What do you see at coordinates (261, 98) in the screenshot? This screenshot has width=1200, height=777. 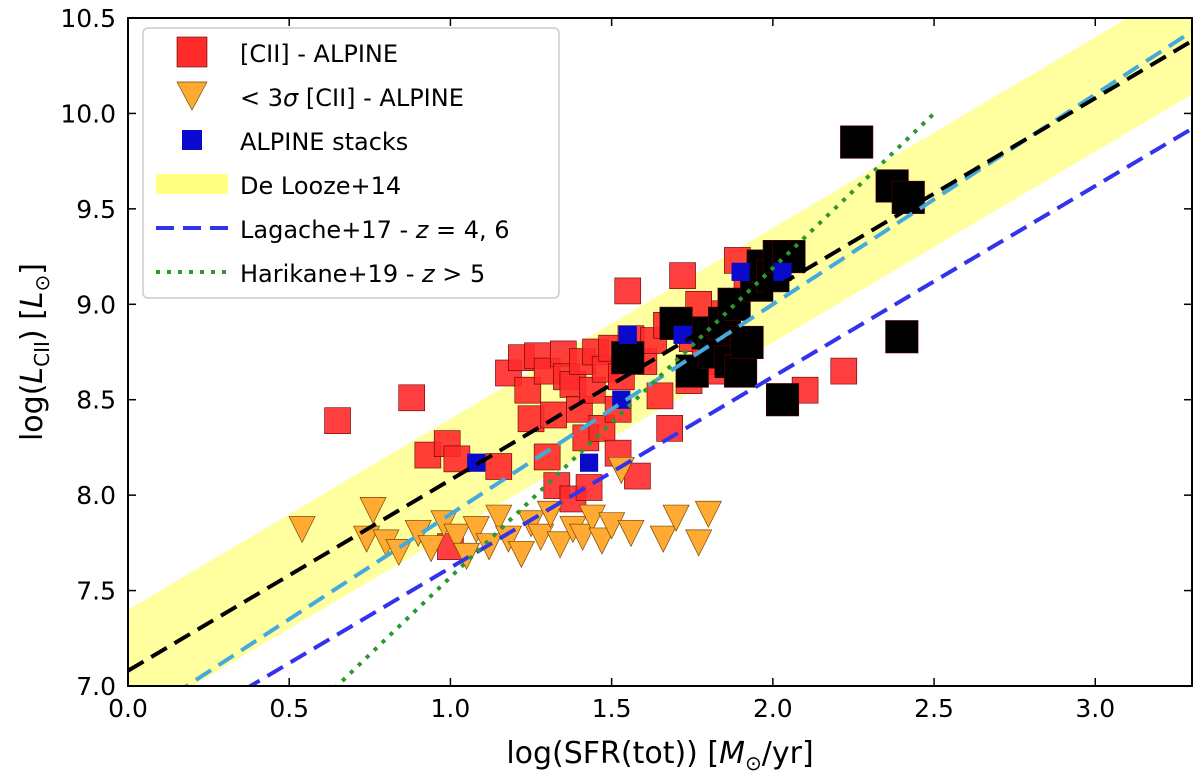 I see `legend-upper-pre: < 3` at bounding box center [261, 98].